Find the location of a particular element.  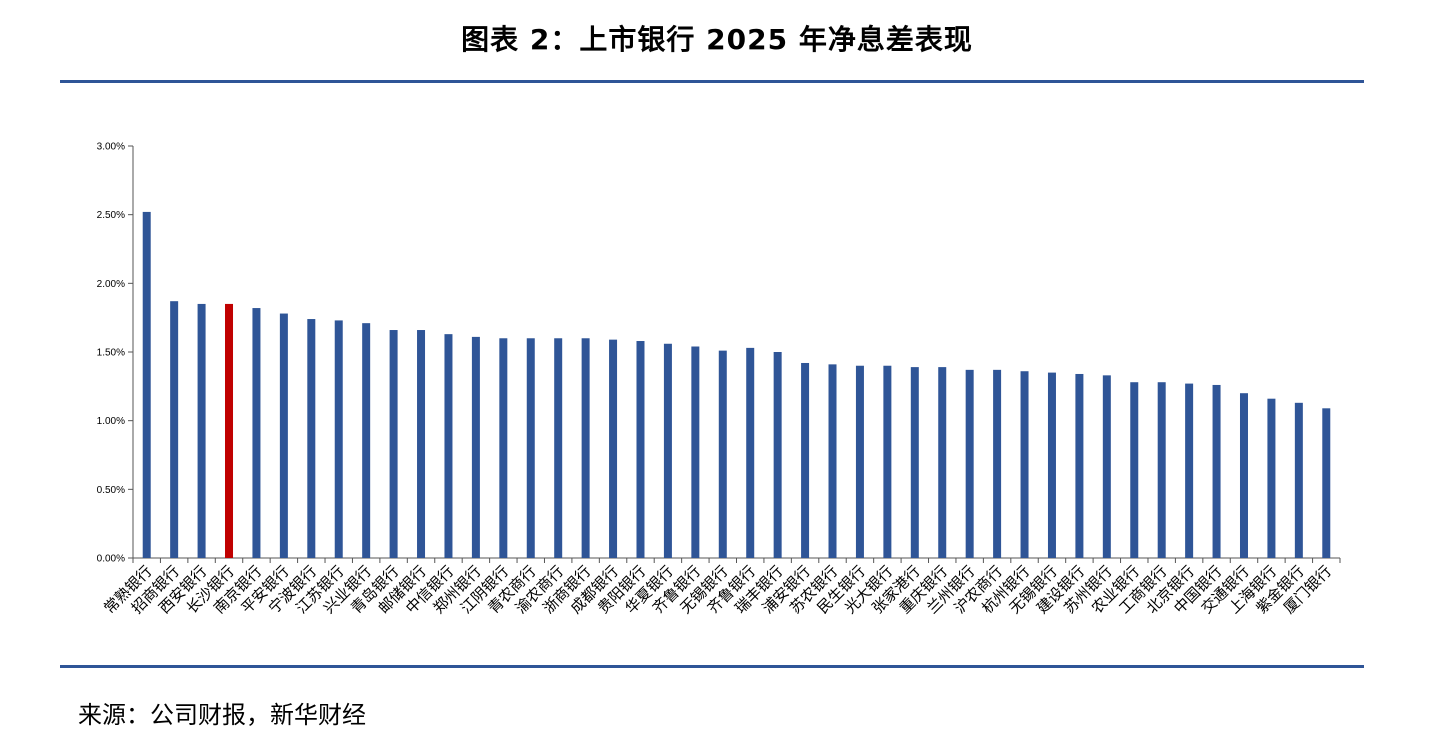

y-tick-label: 3.00% is located at coordinates (111, 147).